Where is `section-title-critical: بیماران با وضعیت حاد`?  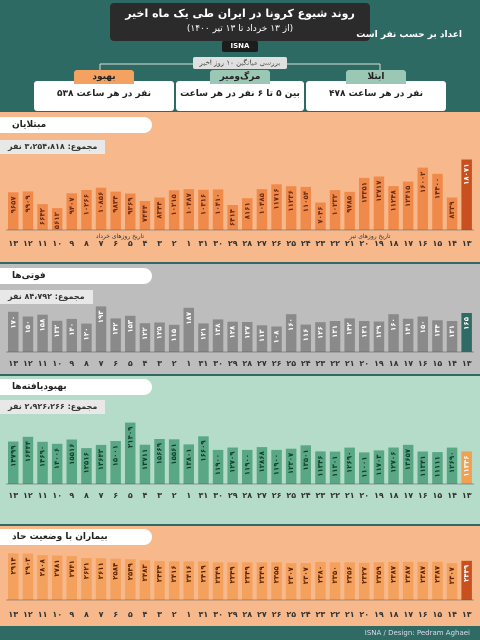 section-title-critical: بیماران با وضعیت حاد is located at coordinates (76, 537).